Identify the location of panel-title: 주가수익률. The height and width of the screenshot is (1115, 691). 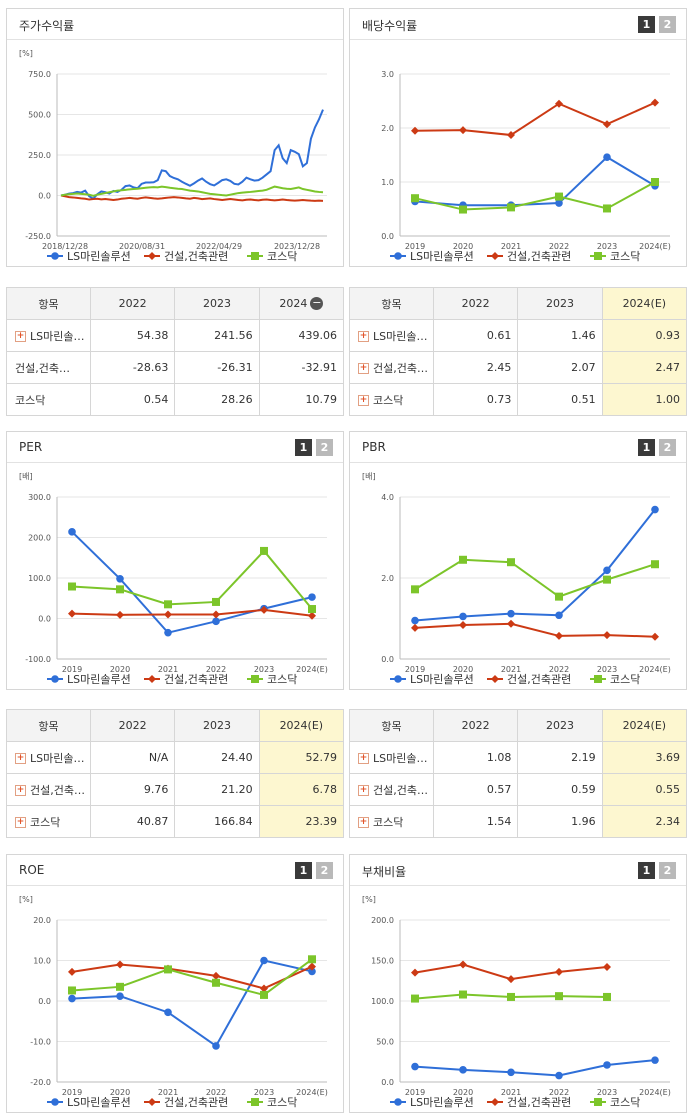
(47, 26).